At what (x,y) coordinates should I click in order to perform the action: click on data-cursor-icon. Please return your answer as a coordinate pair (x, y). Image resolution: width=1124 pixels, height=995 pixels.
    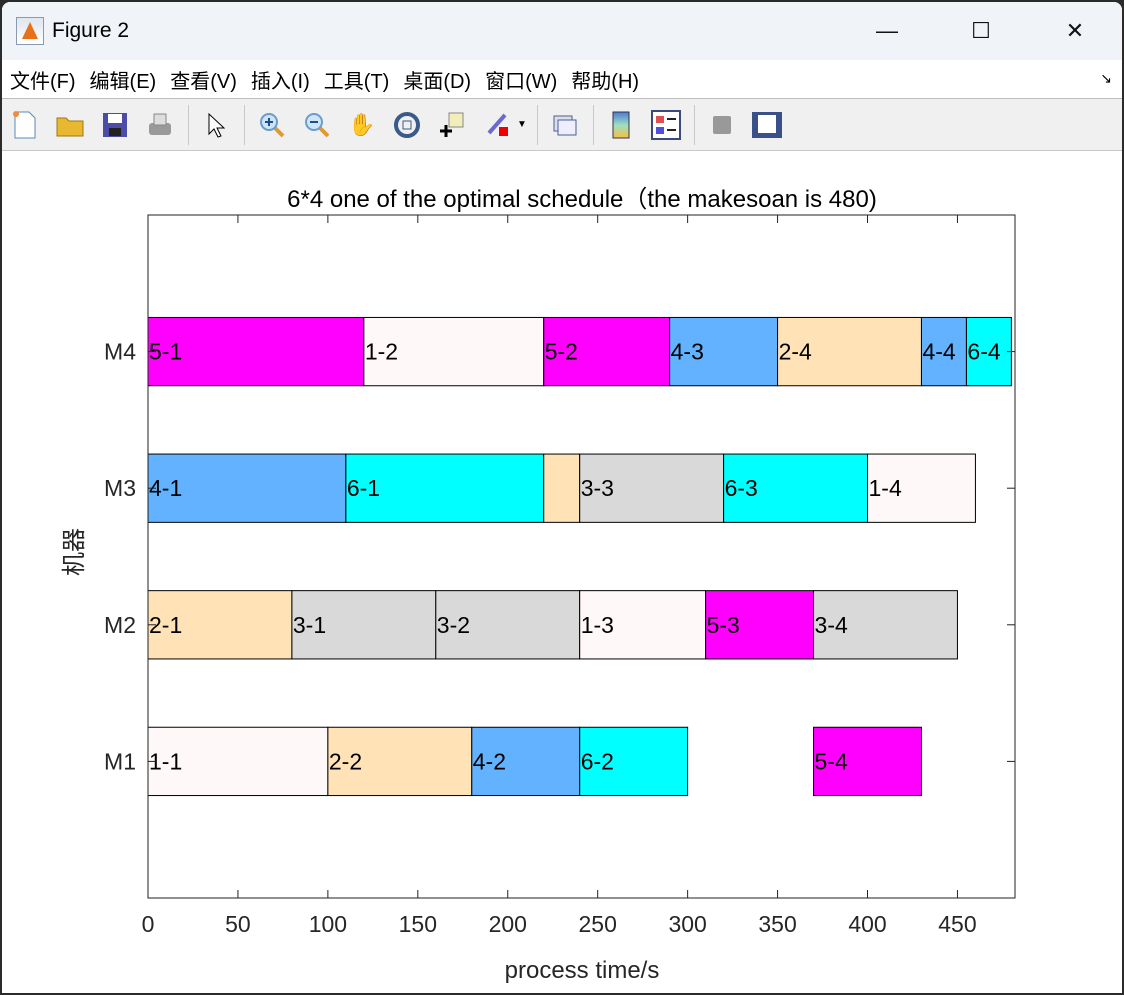
    Looking at the image, I should click on (452, 125).